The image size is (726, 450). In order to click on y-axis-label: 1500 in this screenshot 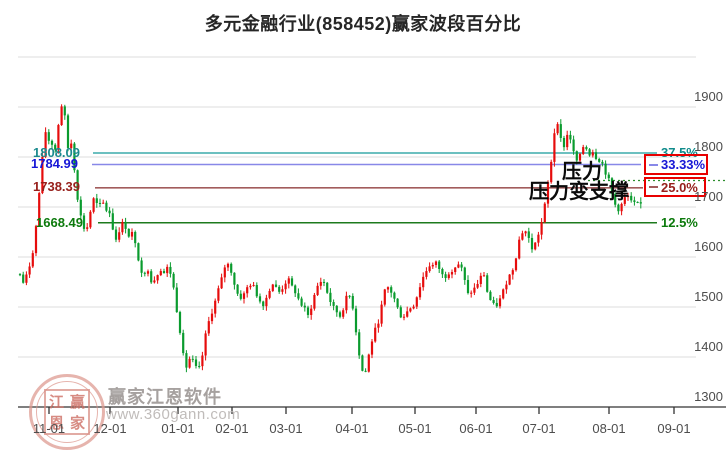, I will do `click(708, 296)`.